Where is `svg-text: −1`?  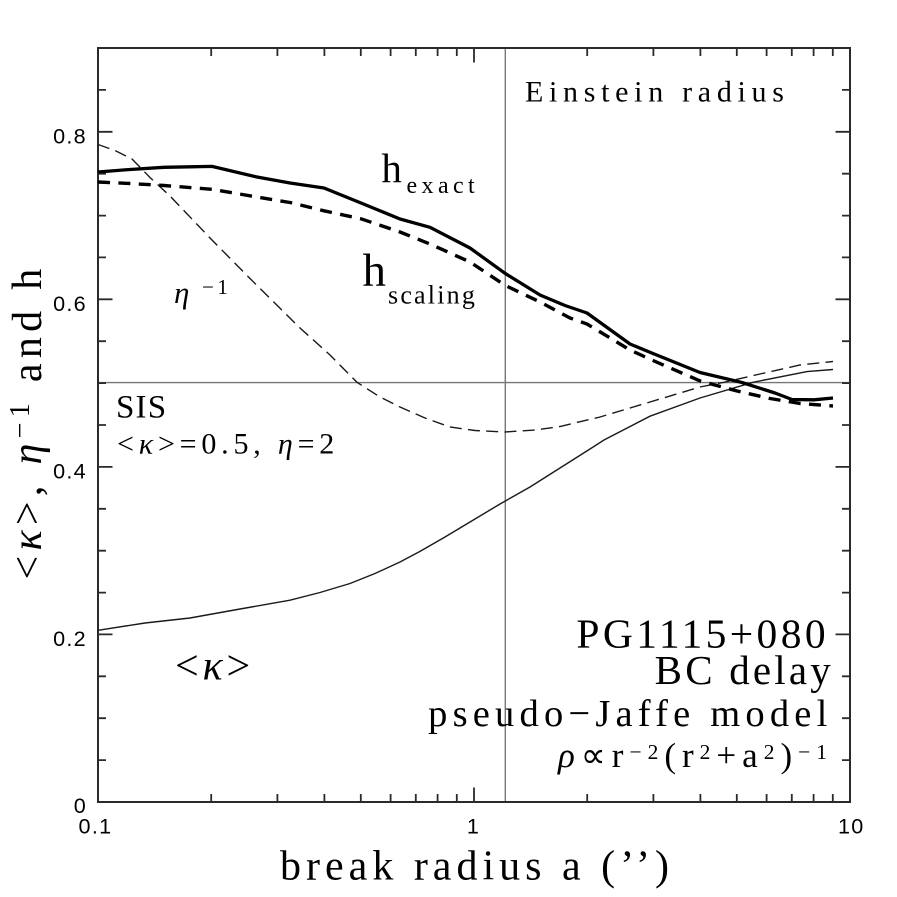
svg-text: −1 is located at coordinates (216, 287).